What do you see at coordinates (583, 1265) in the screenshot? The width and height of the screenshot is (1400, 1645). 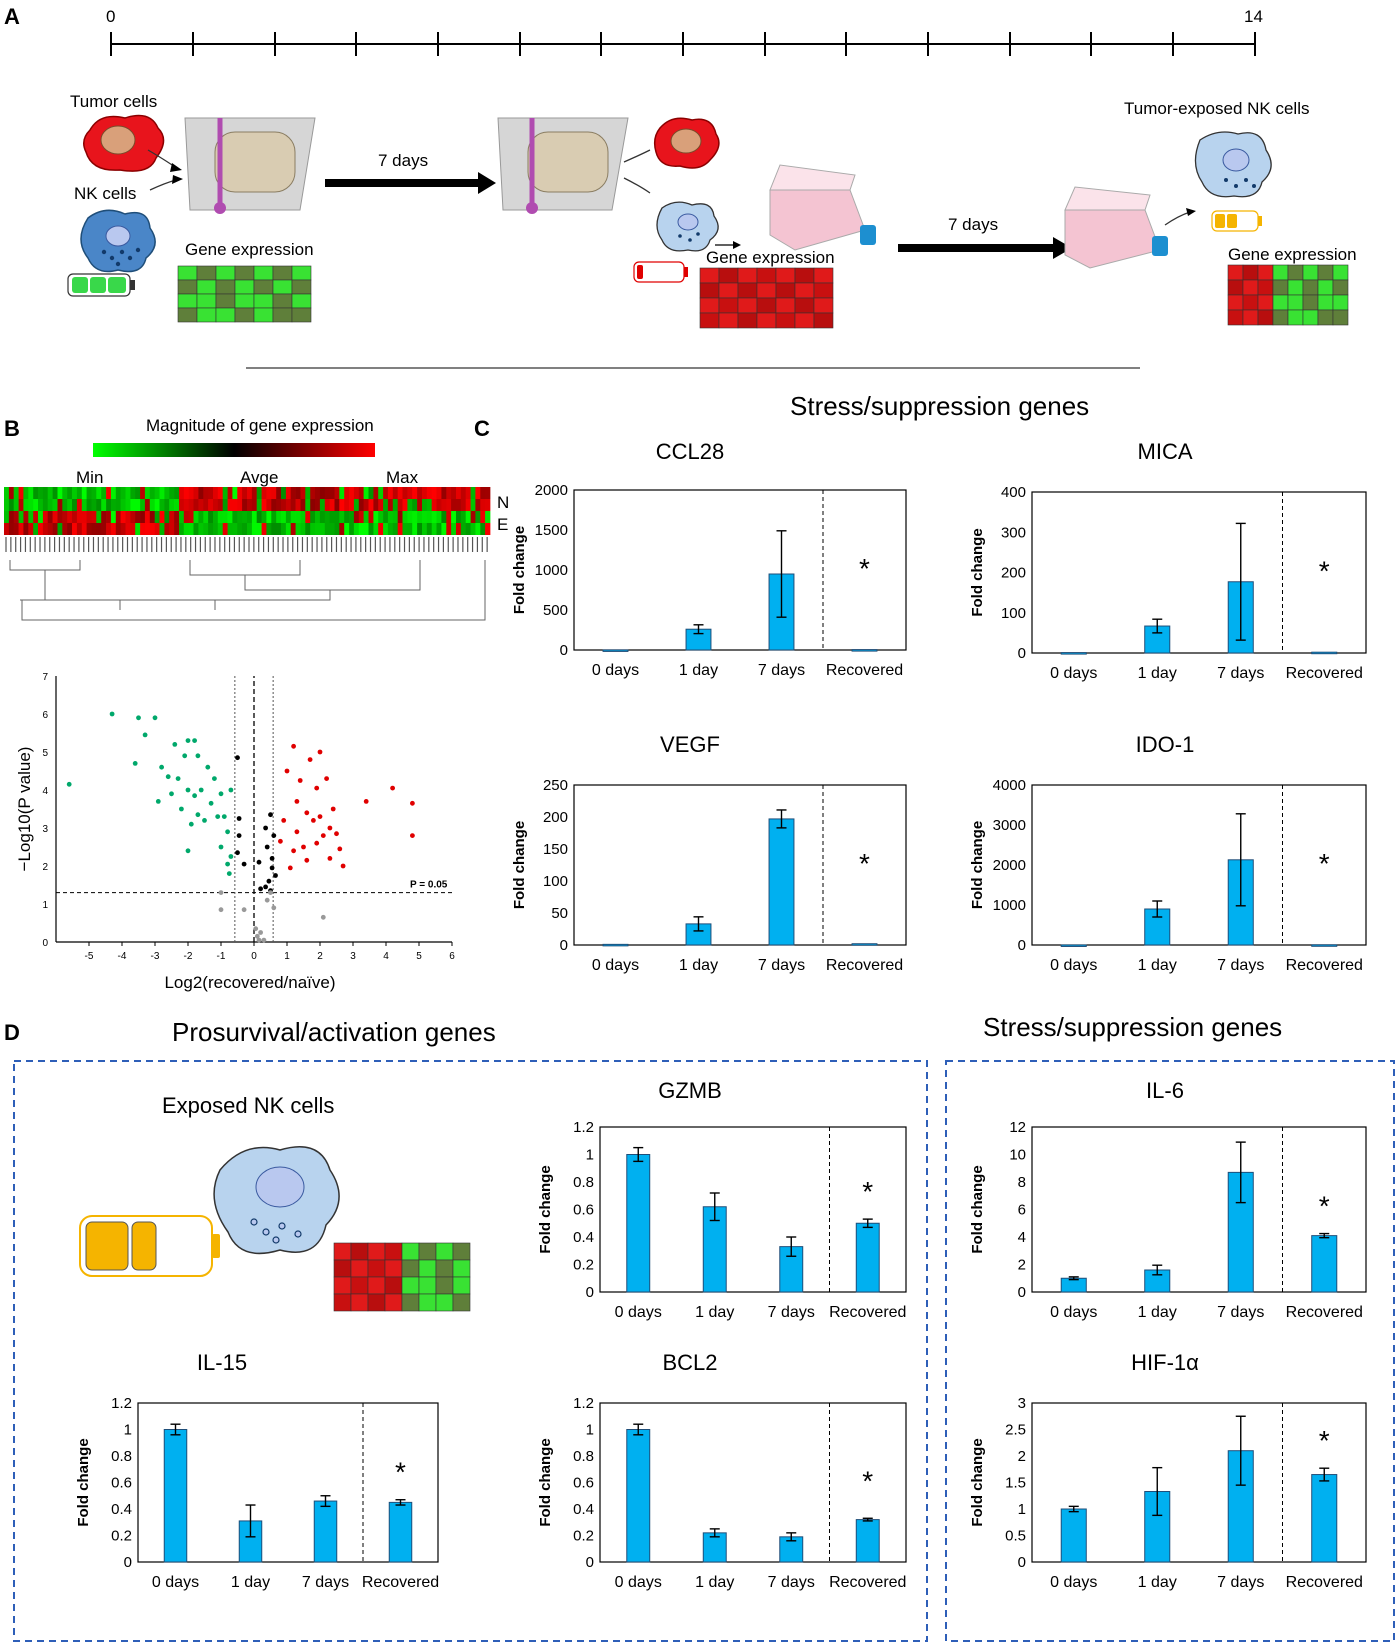 I see `y-tick-label: 0.2` at bounding box center [583, 1265].